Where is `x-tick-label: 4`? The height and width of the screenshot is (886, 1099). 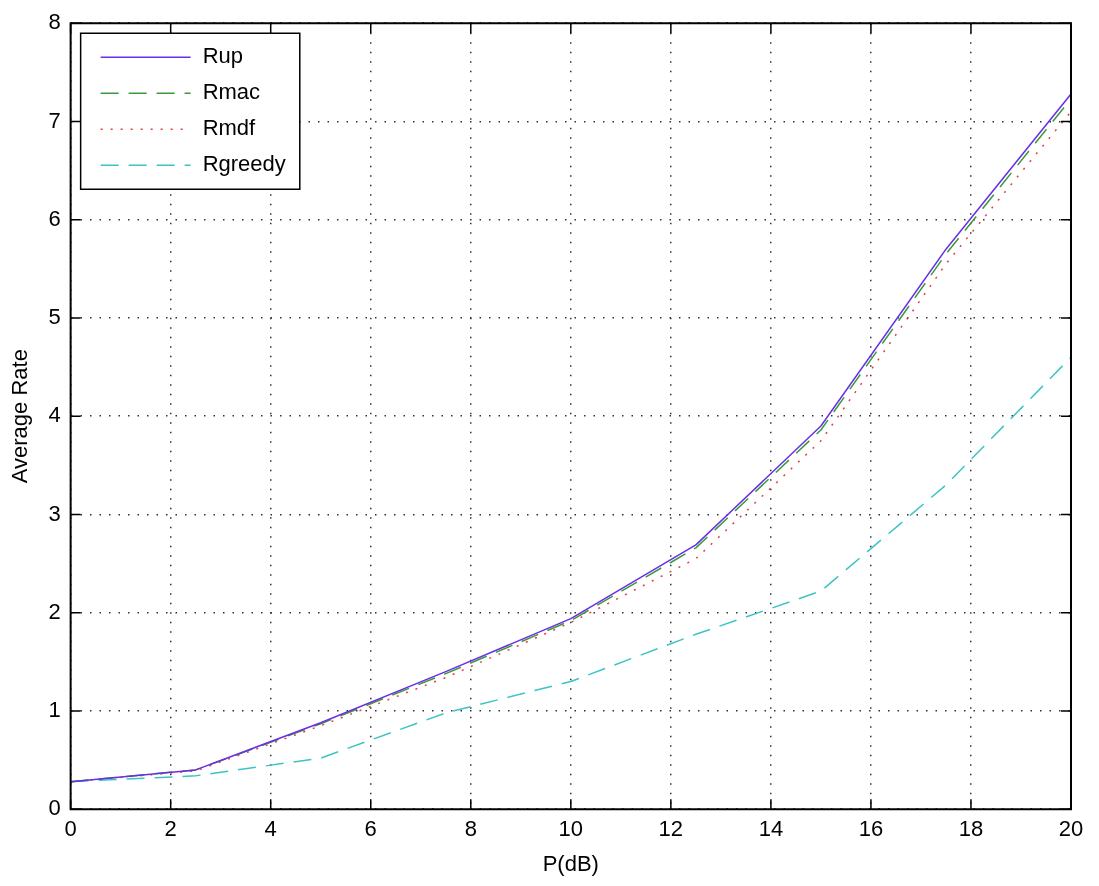
x-tick-label: 4 is located at coordinates (270, 829).